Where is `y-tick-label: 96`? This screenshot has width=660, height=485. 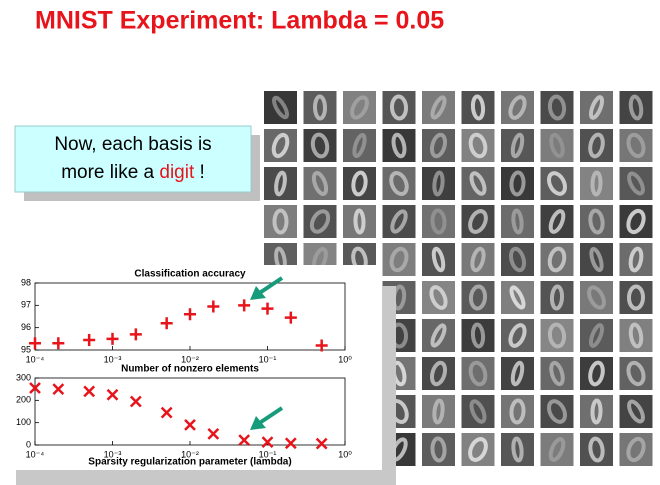
y-tick-label: 96 is located at coordinates (26, 327).